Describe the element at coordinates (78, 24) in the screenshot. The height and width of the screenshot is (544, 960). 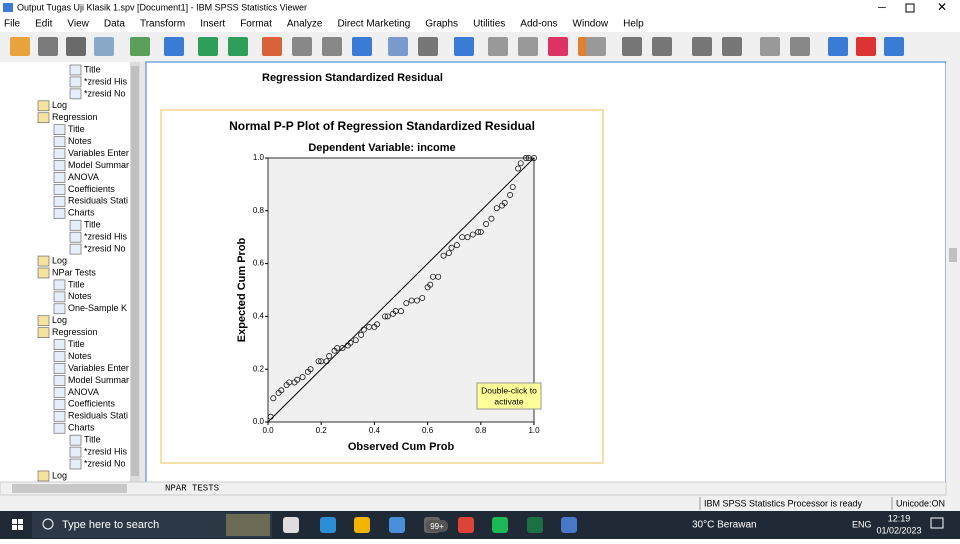
I see `menu-item: View` at that location.